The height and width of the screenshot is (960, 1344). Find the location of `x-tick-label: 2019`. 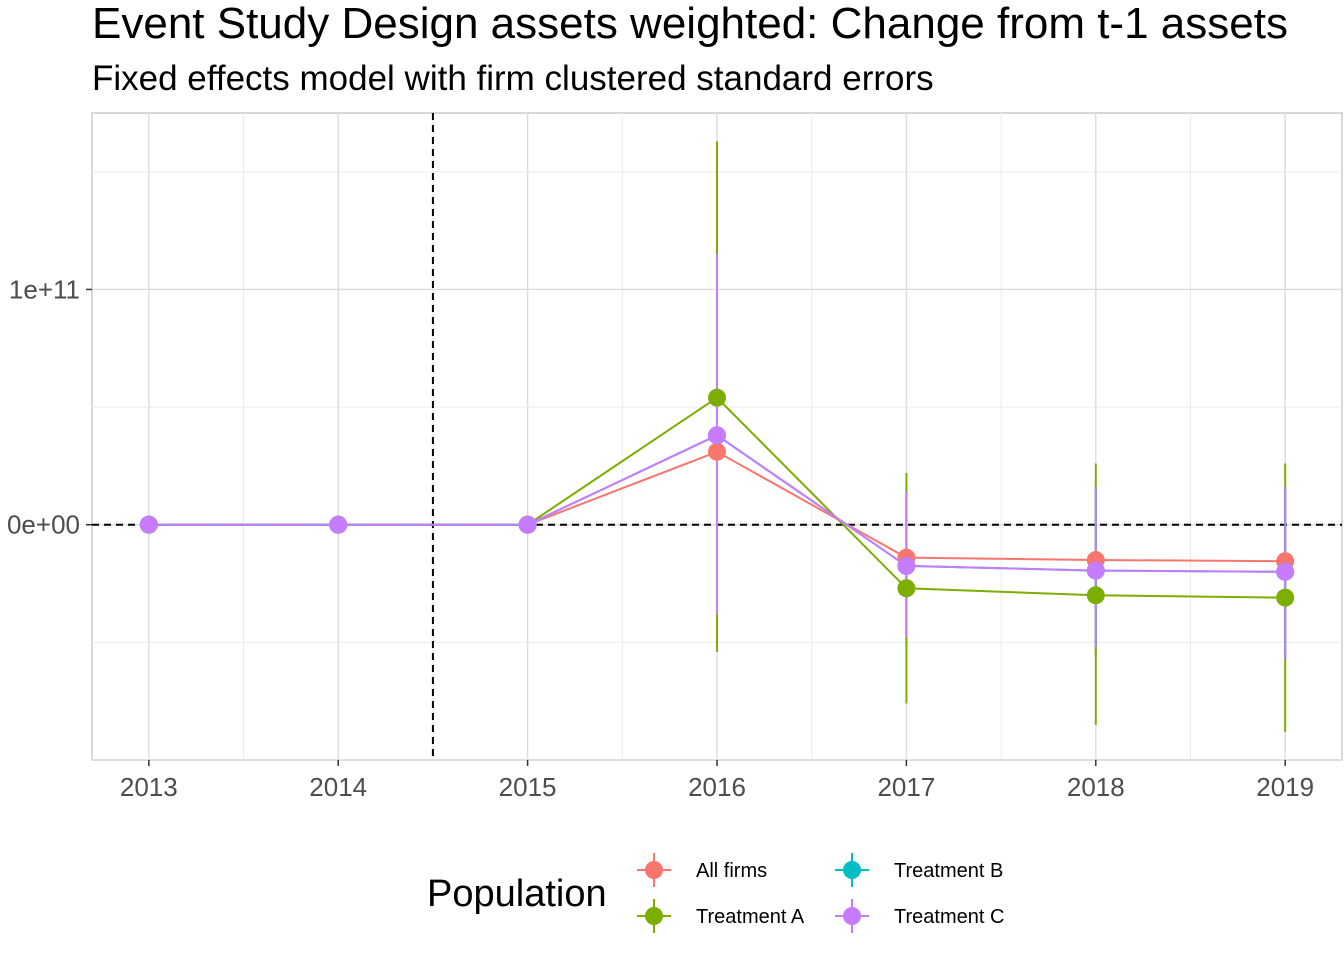

x-tick-label: 2019 is located at coordinates (1285, 787).